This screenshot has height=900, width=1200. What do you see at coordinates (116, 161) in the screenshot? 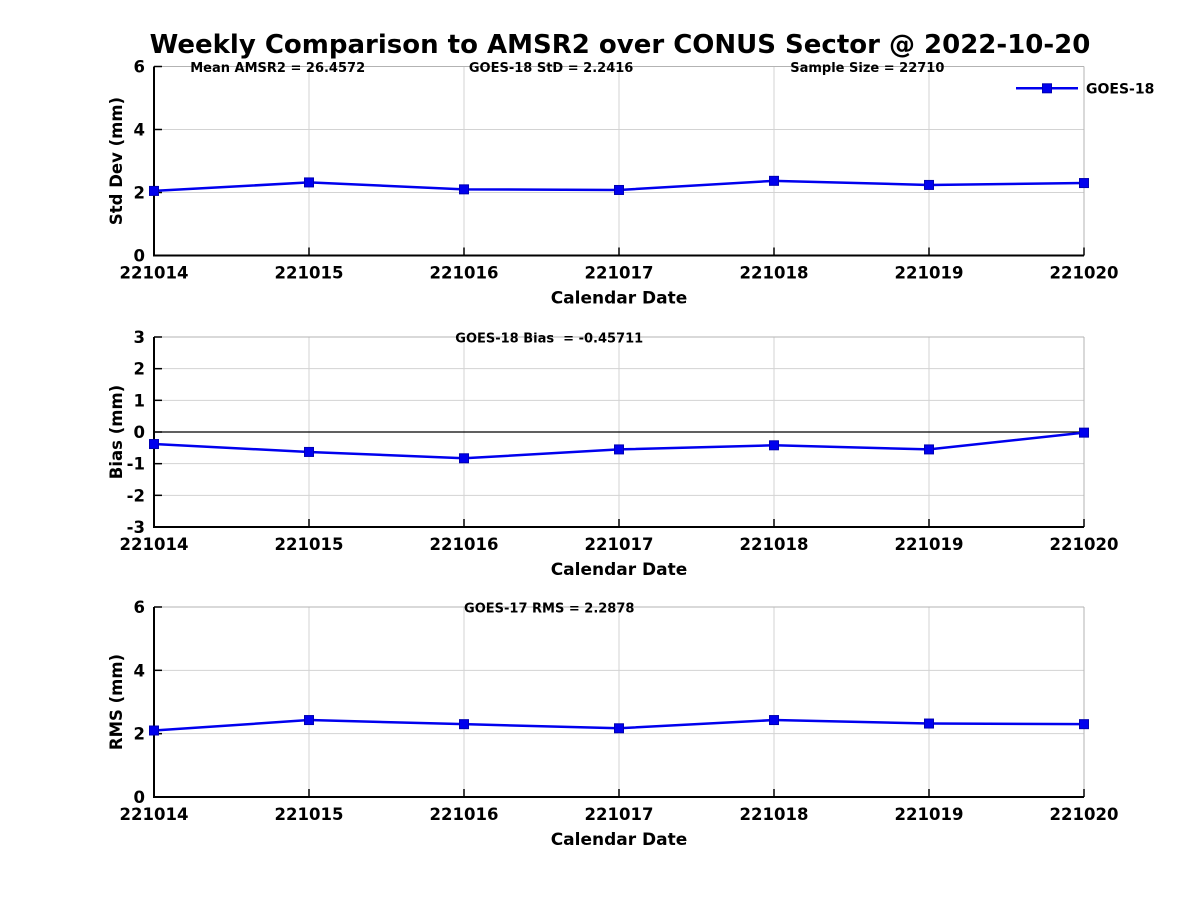
I see `y-axis-title: Std Dev (mm)` at bounding box center [116, 161].